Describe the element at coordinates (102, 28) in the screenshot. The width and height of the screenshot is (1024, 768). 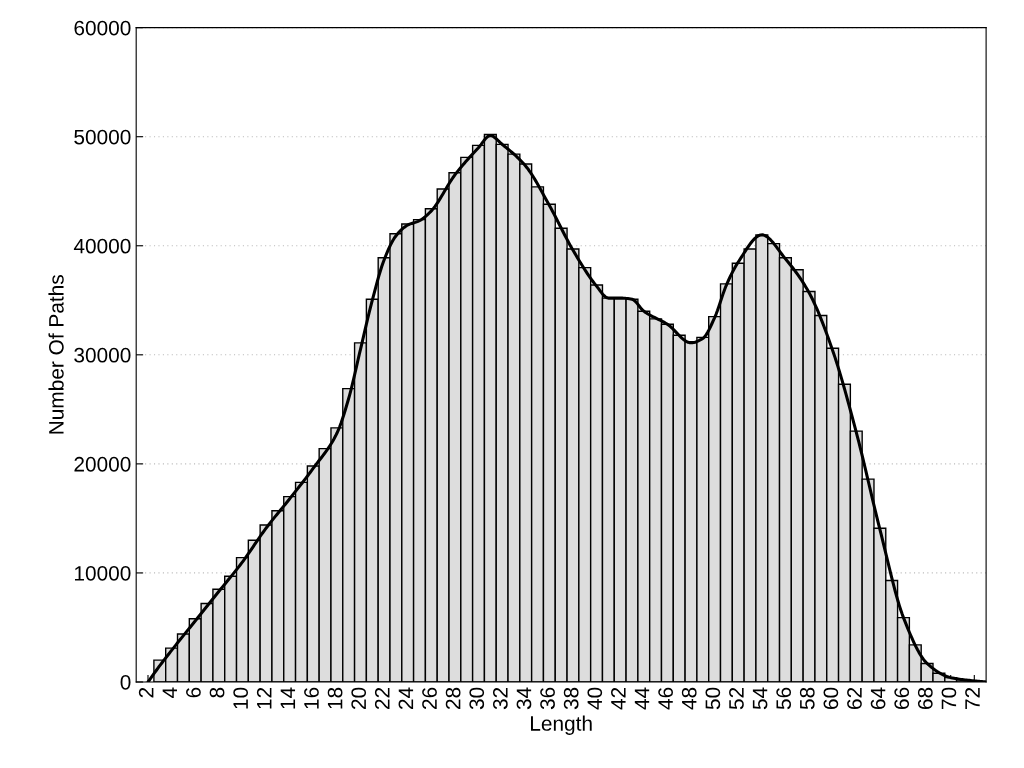
I see `y-tick-label: 60000` at that location.